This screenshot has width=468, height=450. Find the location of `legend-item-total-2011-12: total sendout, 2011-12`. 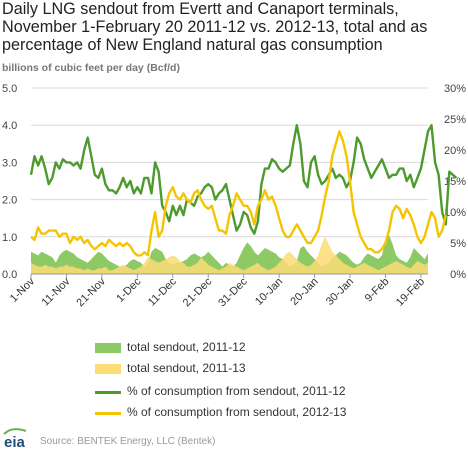

legend-item-total-2011-12: total sendout, 2011-12 is located at coordinates (260, 348).